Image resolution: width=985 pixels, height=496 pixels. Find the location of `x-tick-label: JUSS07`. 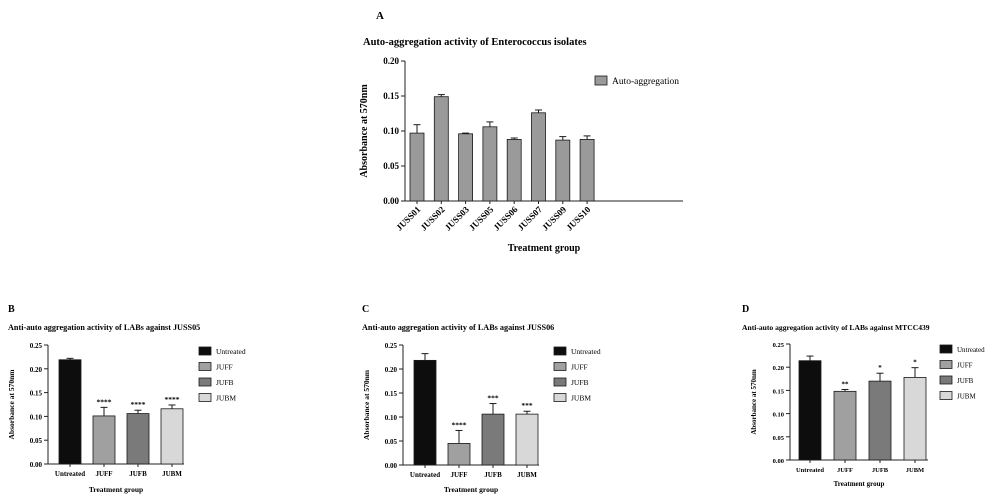

x-tick-label: JUSS07 is located at coordinates (530, 218).